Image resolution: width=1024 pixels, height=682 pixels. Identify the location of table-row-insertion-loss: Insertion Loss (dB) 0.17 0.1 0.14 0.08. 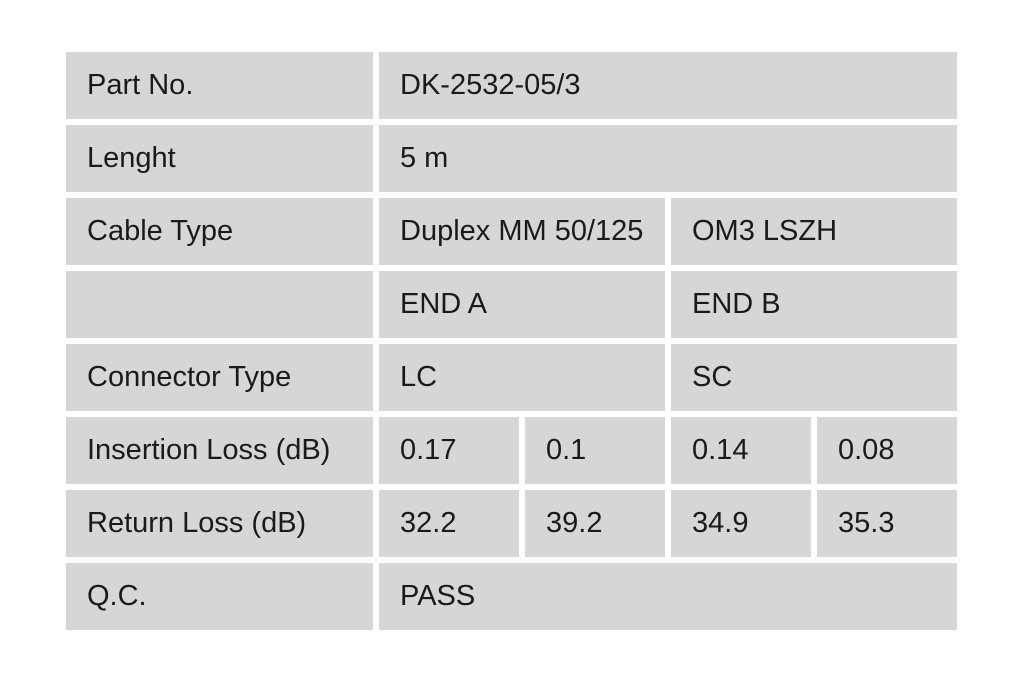
(511, 450).